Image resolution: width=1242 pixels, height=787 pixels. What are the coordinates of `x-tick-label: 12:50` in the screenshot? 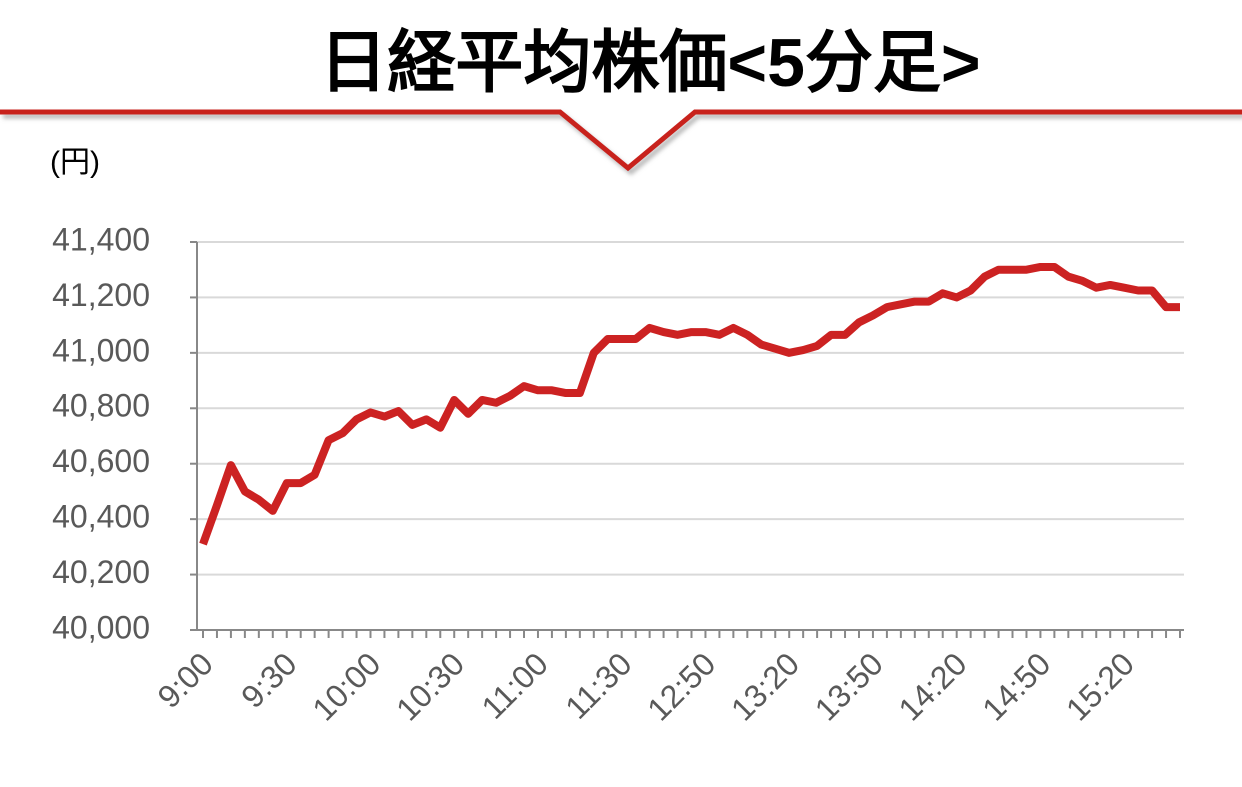 It's located at (681, 686).